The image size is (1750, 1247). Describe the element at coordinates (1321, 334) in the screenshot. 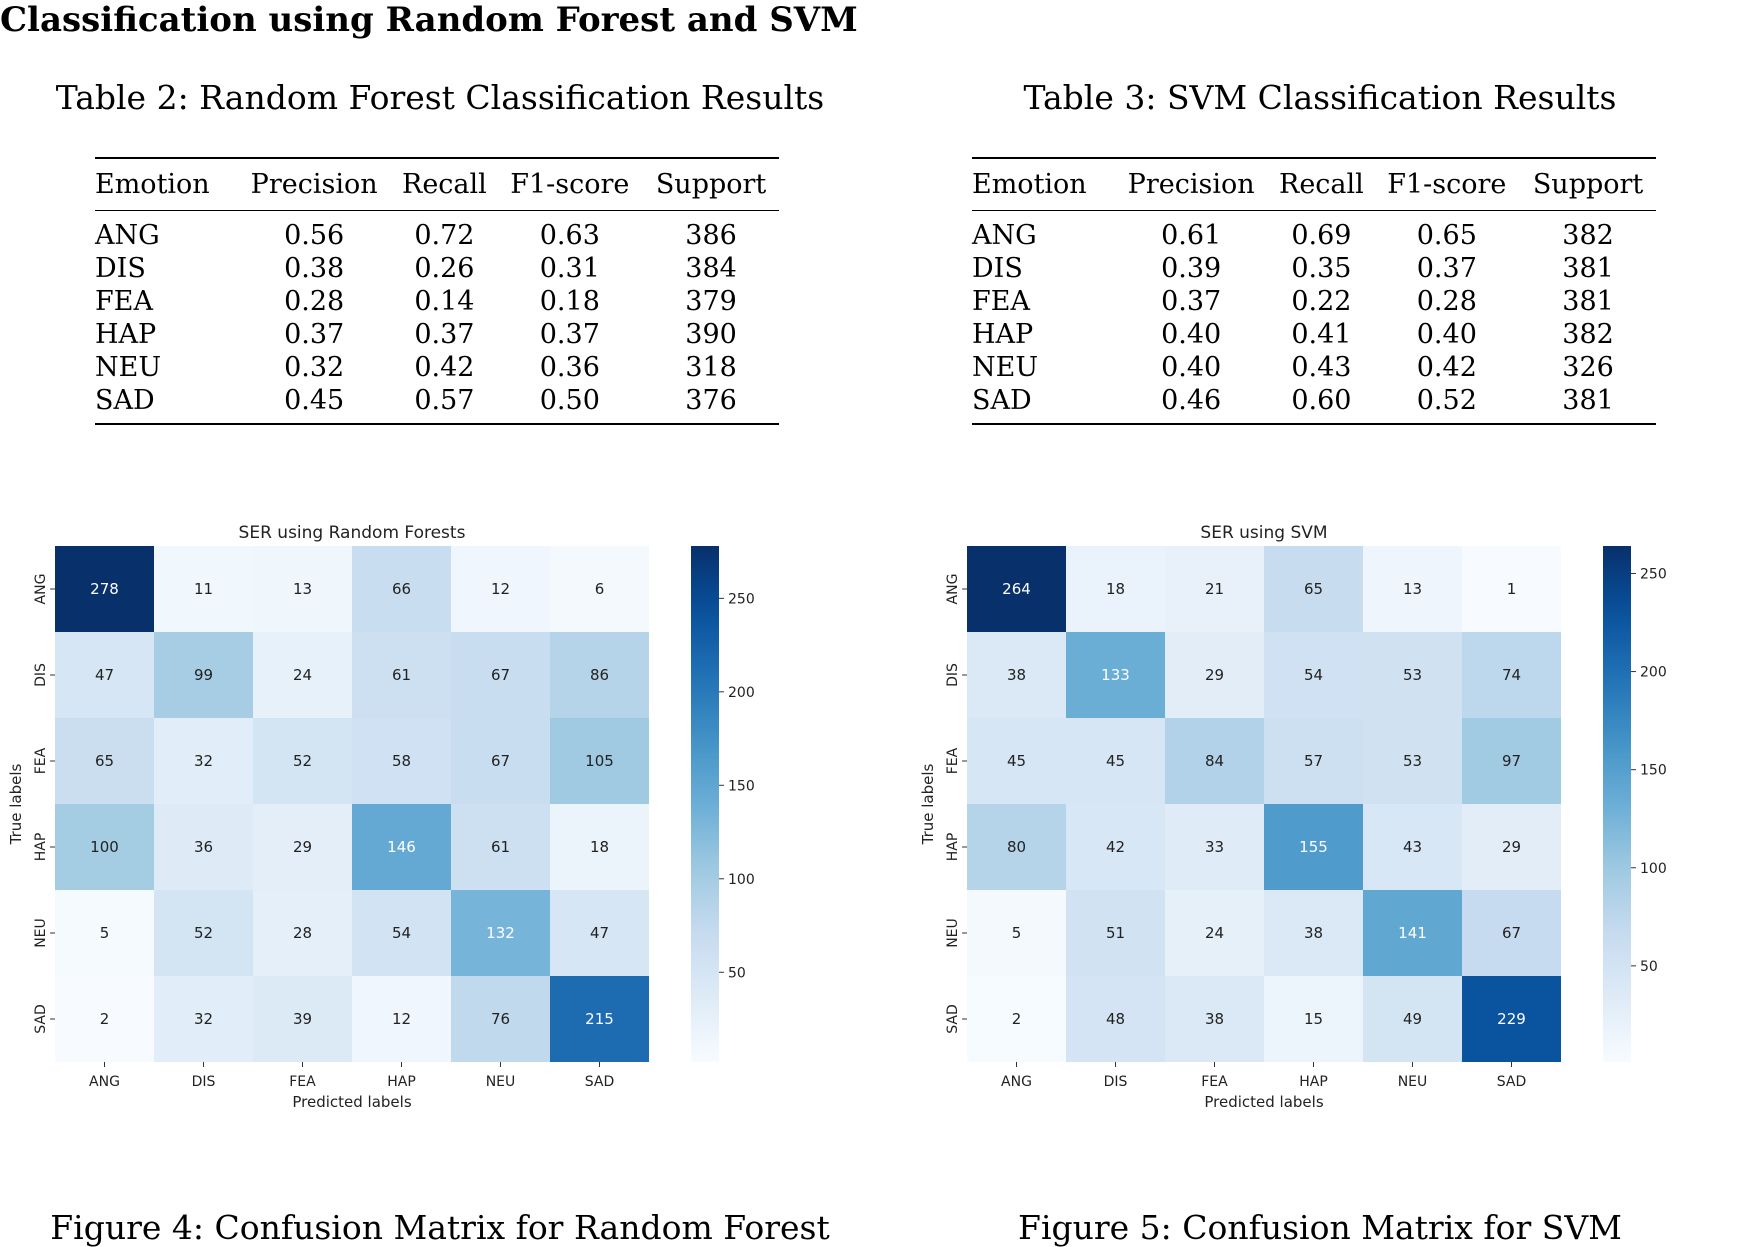

I see `table-cell: 0.41` at that location.